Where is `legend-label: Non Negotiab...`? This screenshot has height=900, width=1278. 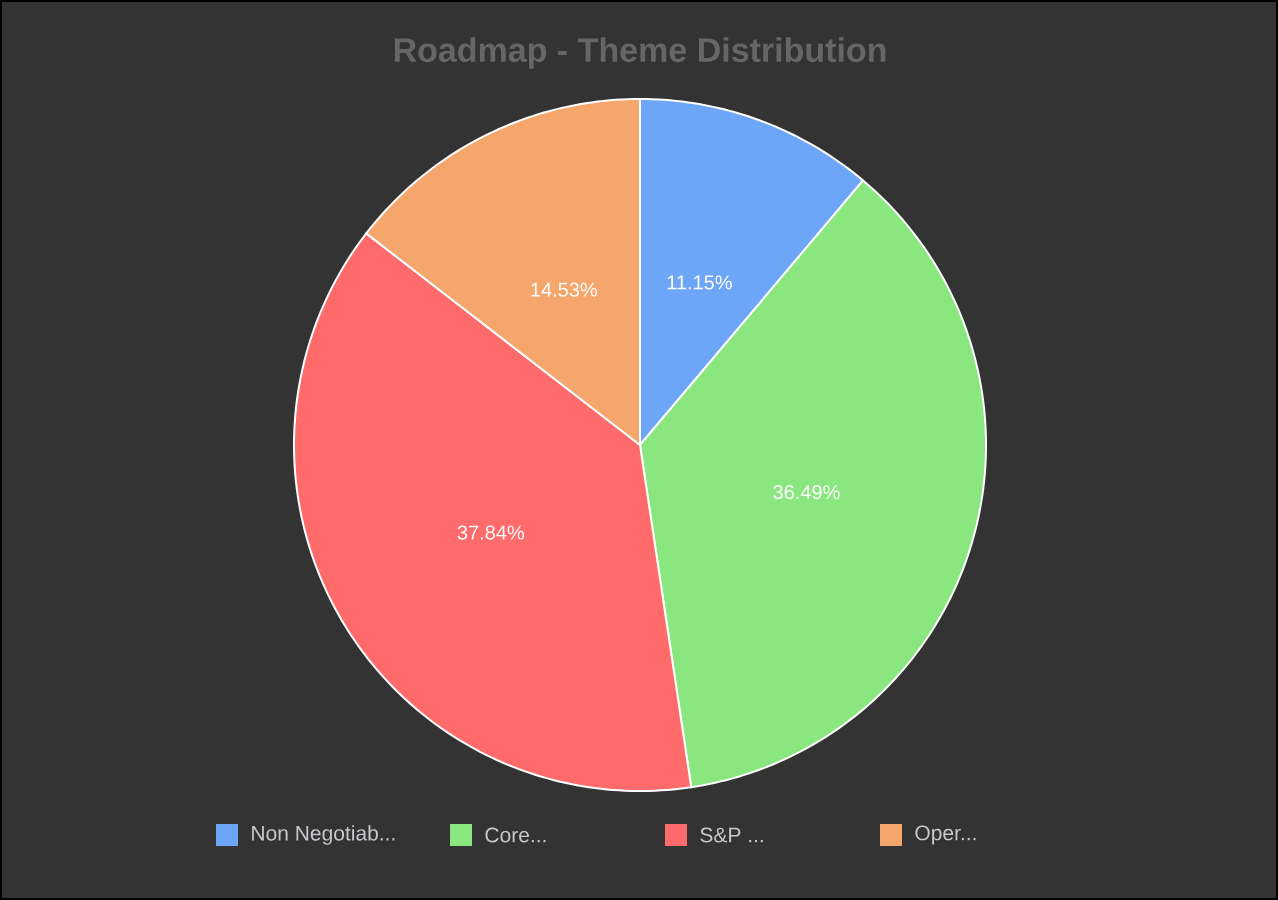
legend-label: Non Negotiab... is located at coordinates (323, 835).